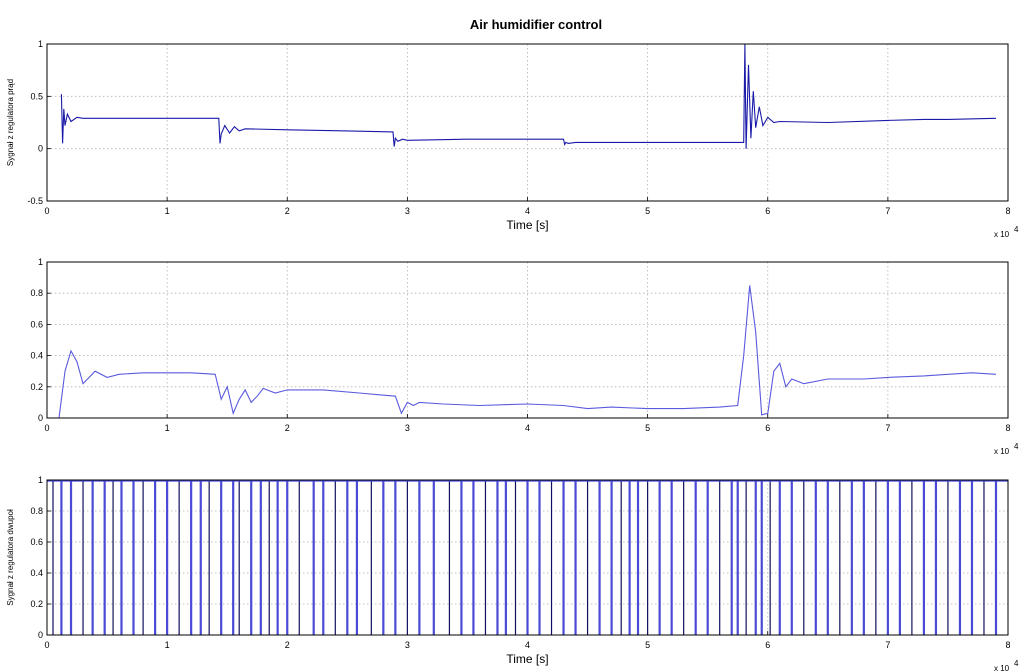 This screenshot has height=671, width=1020. Describe the element at coordinates (536, 24) in the screenshot. I see `figure-title: Air humidifier control` at that location.